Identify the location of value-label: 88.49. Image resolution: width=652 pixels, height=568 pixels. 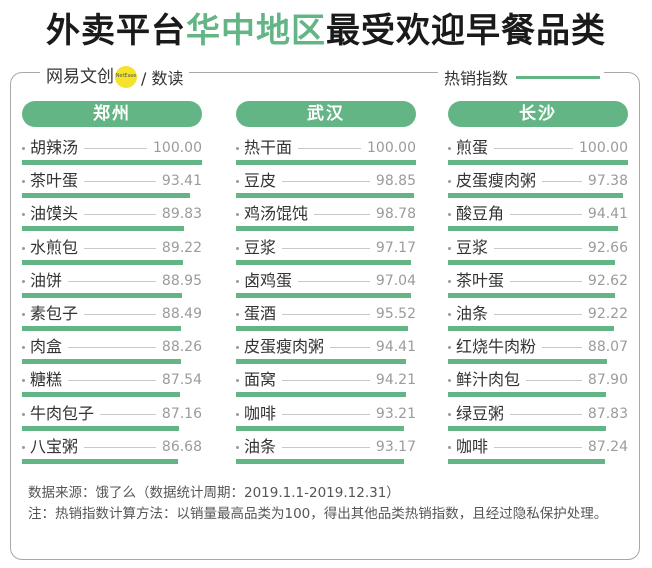
(181, 314).